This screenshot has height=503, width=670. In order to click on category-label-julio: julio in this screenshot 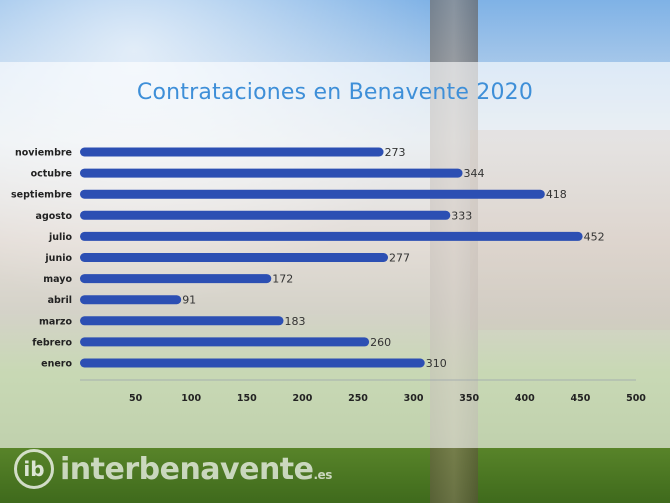, I will do `click(60, 237)`.